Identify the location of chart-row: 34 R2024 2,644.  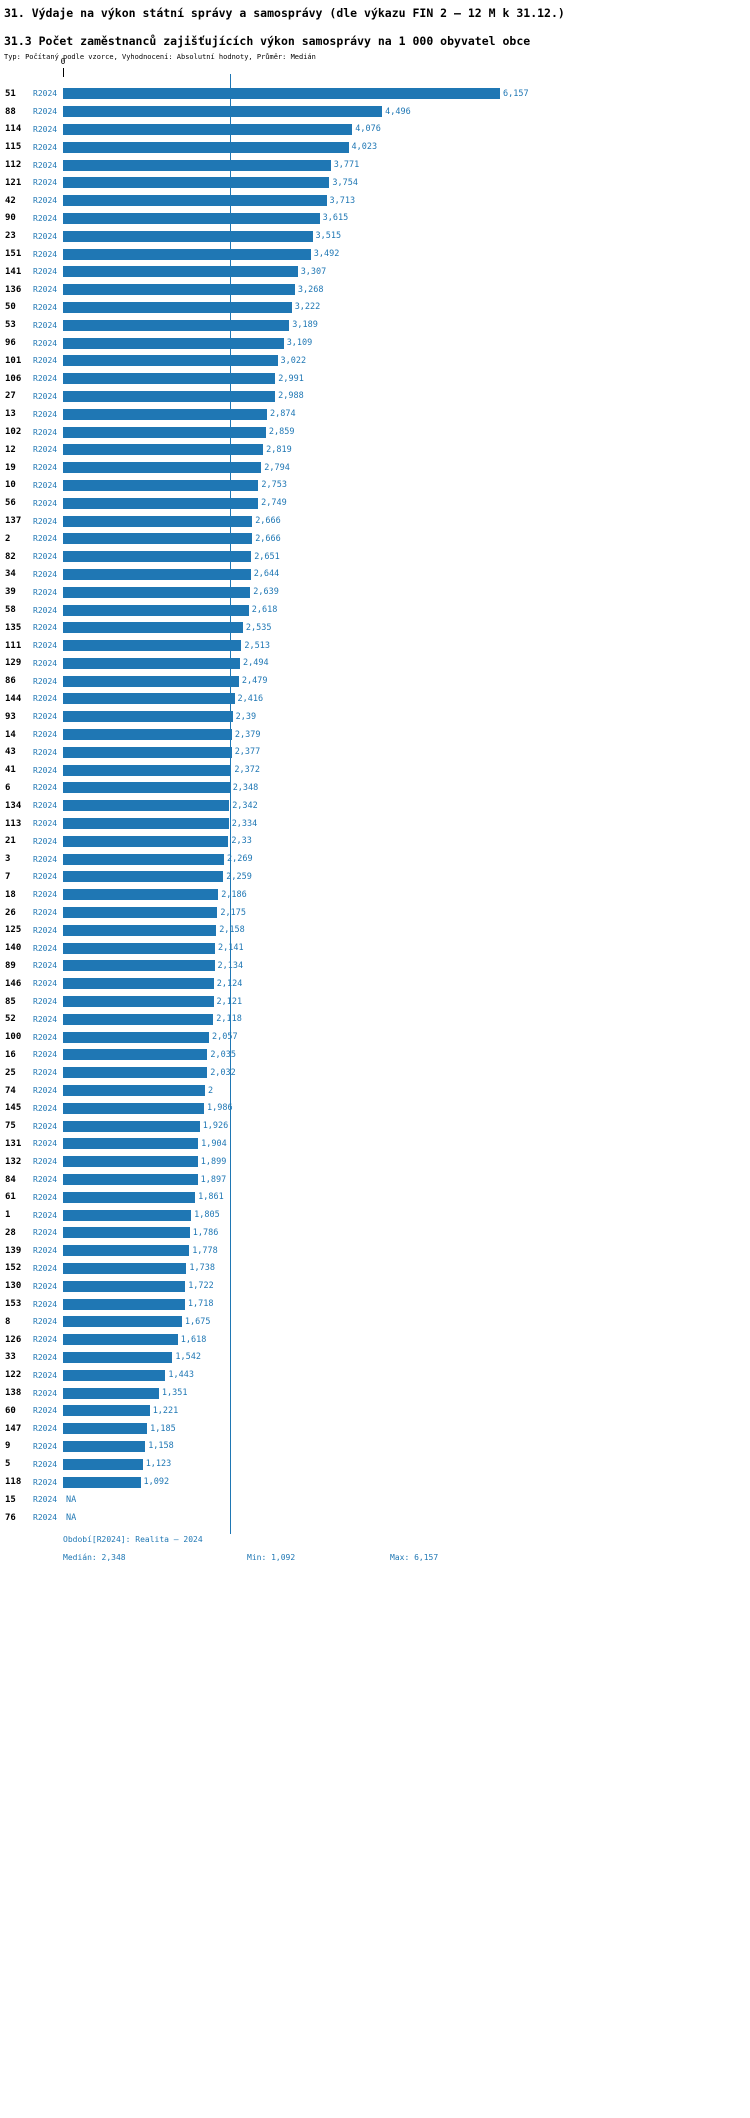
(375, 575).